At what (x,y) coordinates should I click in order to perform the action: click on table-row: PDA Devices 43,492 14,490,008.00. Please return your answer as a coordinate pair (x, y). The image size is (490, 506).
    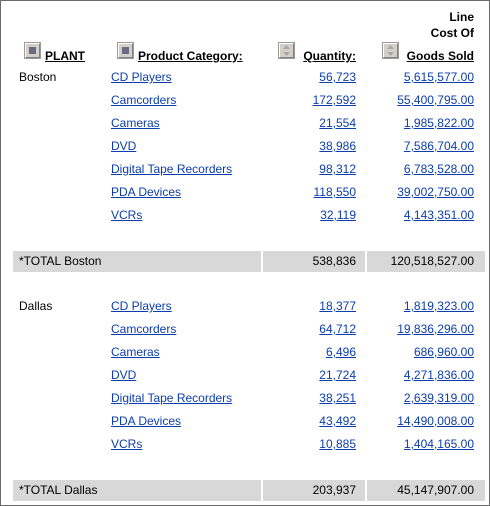
    Looking at the image, I should click on (245, 422).